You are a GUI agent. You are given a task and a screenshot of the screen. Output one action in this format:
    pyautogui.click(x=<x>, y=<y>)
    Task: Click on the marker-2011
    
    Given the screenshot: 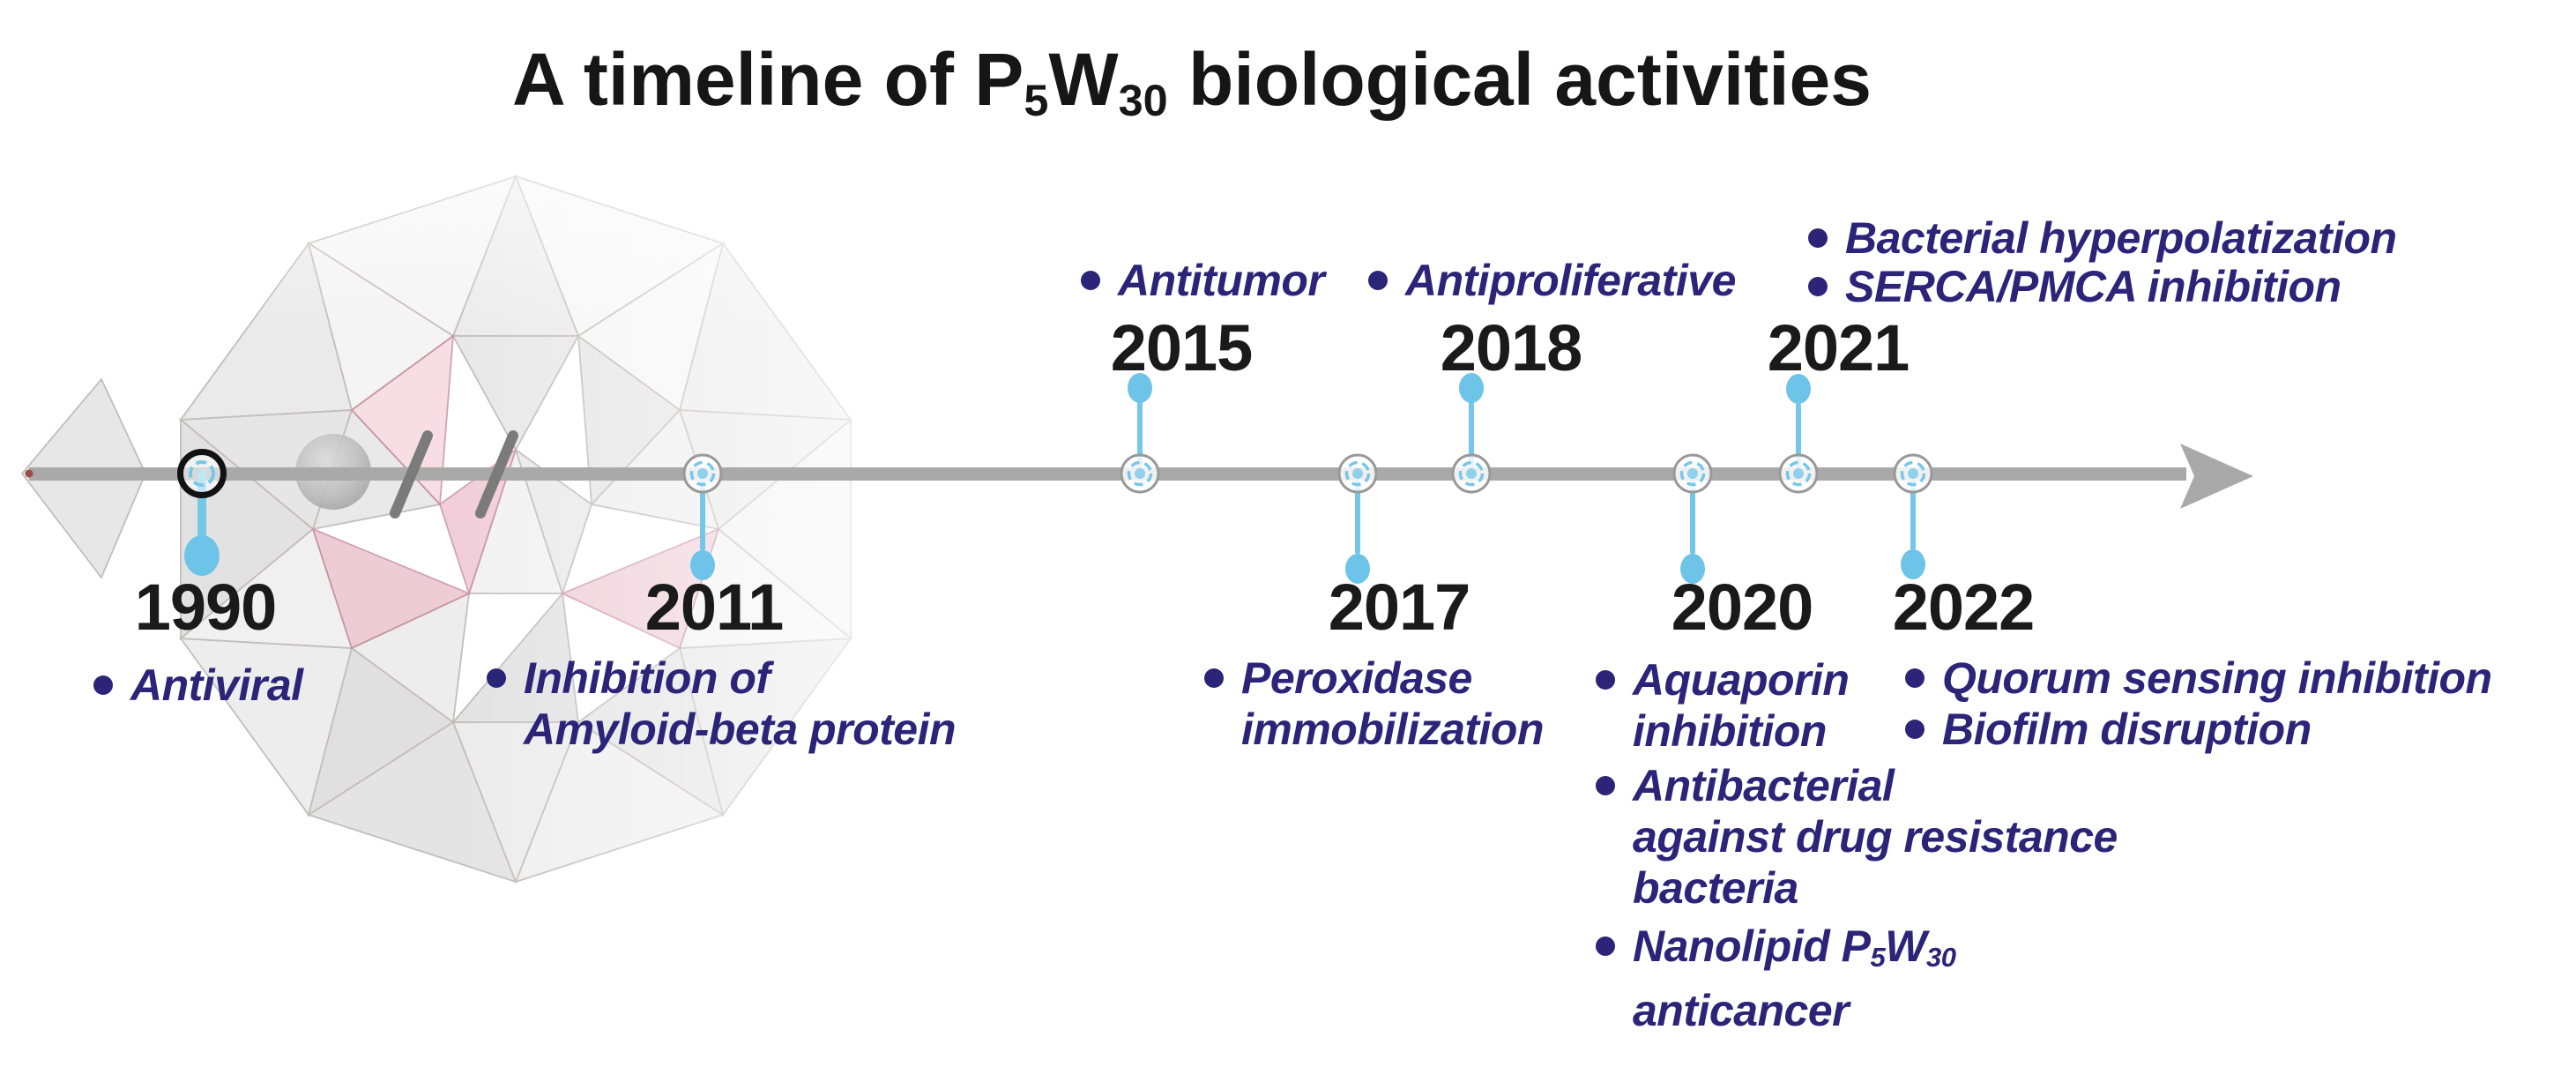 What is the action you would take?
    pyautogui.click(x=703, y=473)
    